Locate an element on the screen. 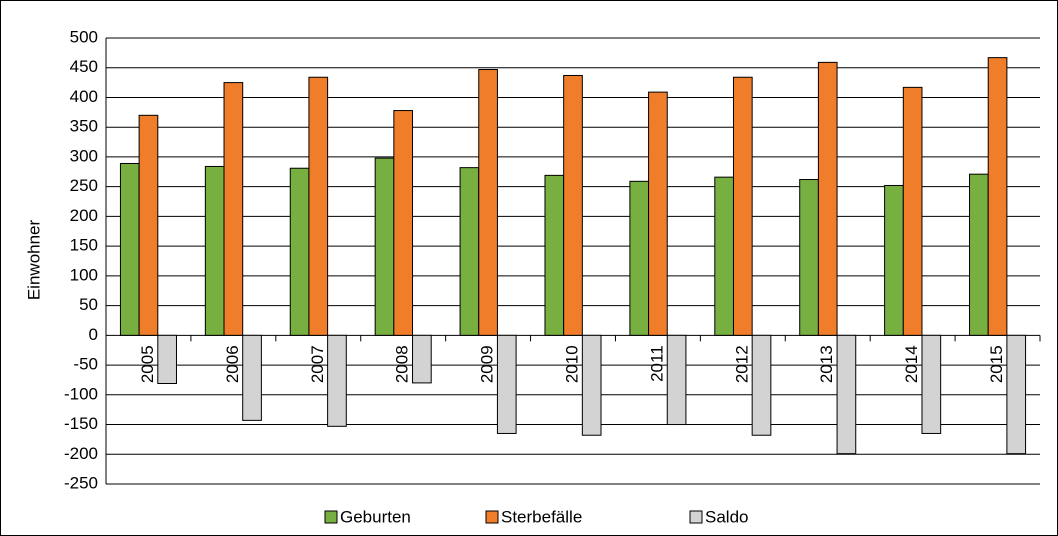  y-tick-label: 450 is located at coordinates (84, 66).